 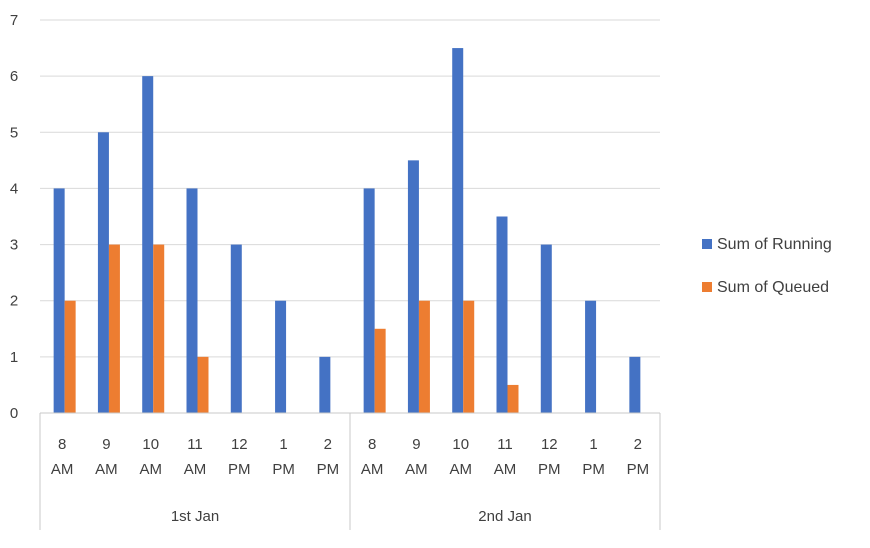 I want to click on group-label: 1st Jan, so click(x=195, y=516).